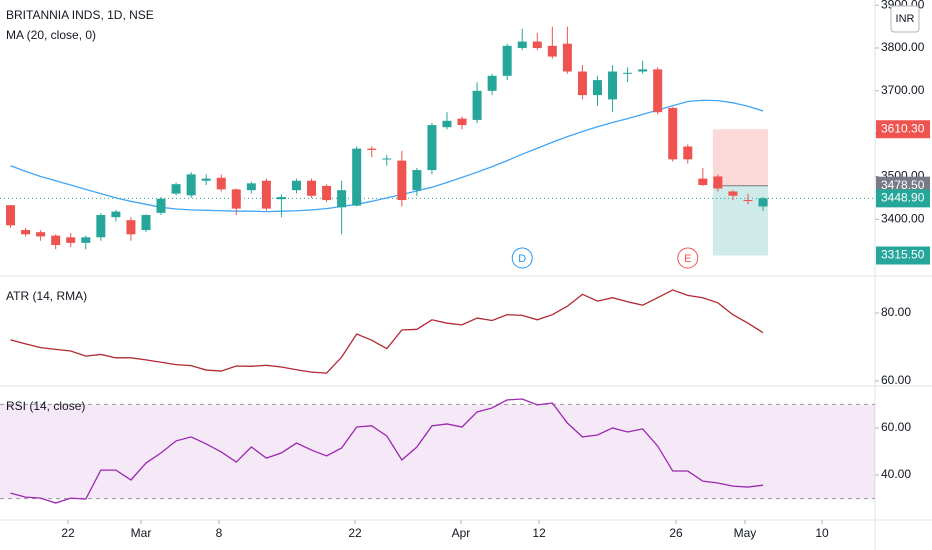  I want to click on pane-title: ATR (14, RMA), so click(46, 296).